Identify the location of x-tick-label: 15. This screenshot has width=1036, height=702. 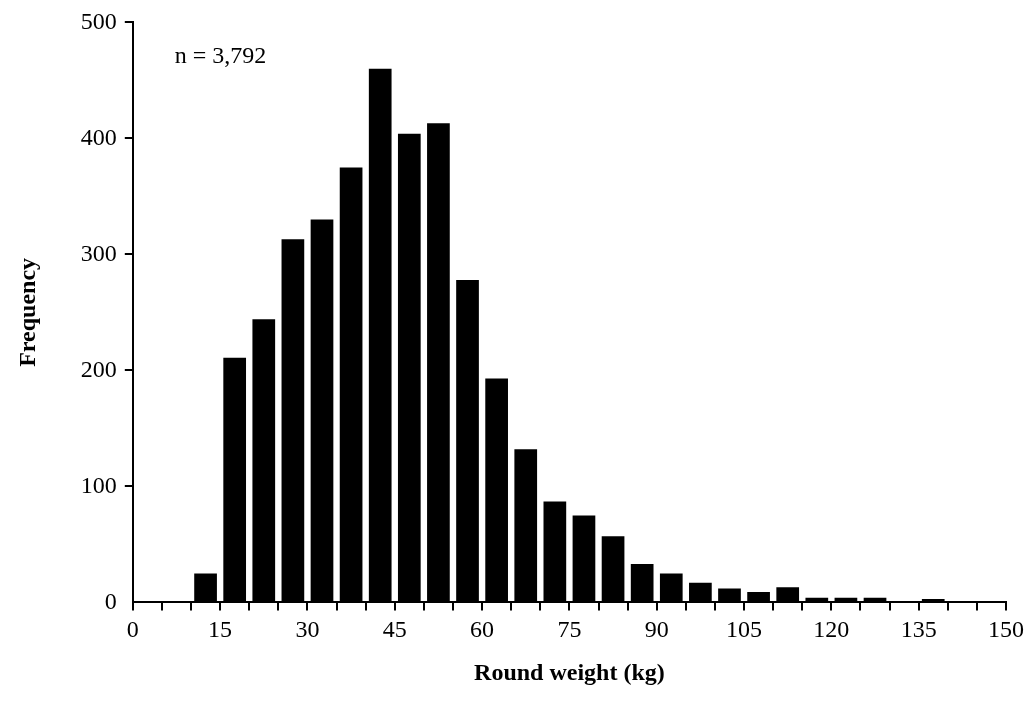
(220, 629).